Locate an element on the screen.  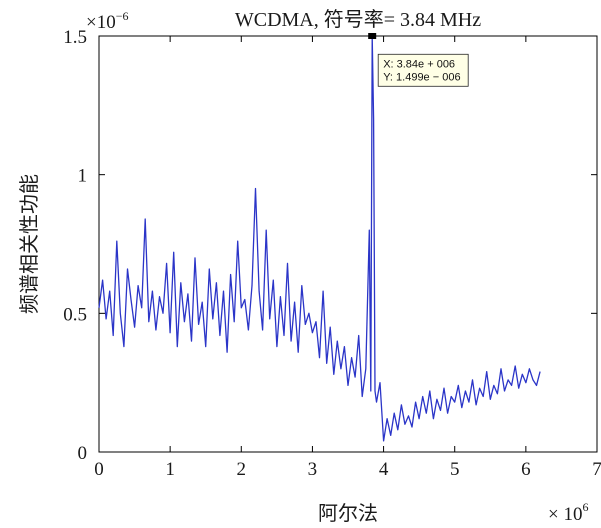
y-tick-label: 1.5 is located at coordinates (75, 37).